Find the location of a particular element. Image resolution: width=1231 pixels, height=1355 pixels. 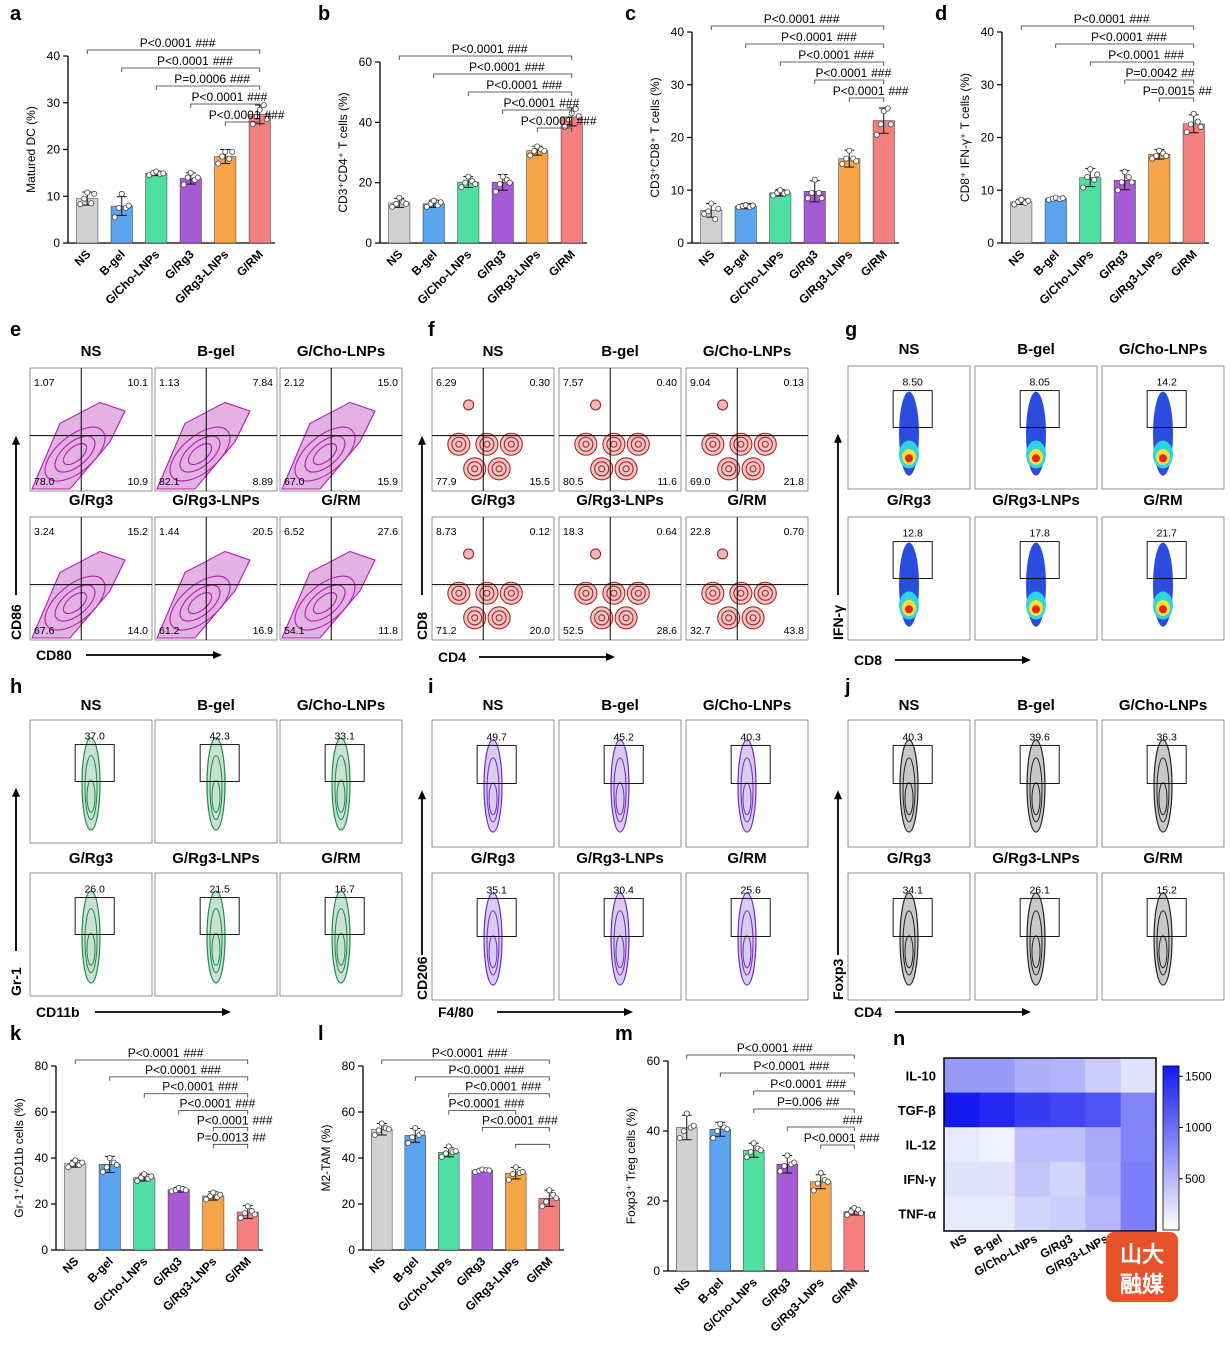

quadrant-value-ul: 7.57 is located at coordinates (573, 383).